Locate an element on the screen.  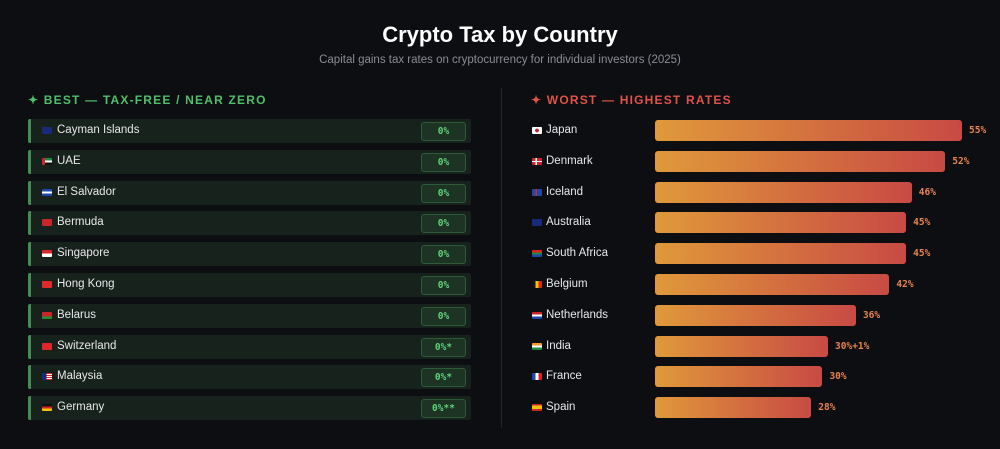
flag-australia-icon is located at coordinates (537, 223).